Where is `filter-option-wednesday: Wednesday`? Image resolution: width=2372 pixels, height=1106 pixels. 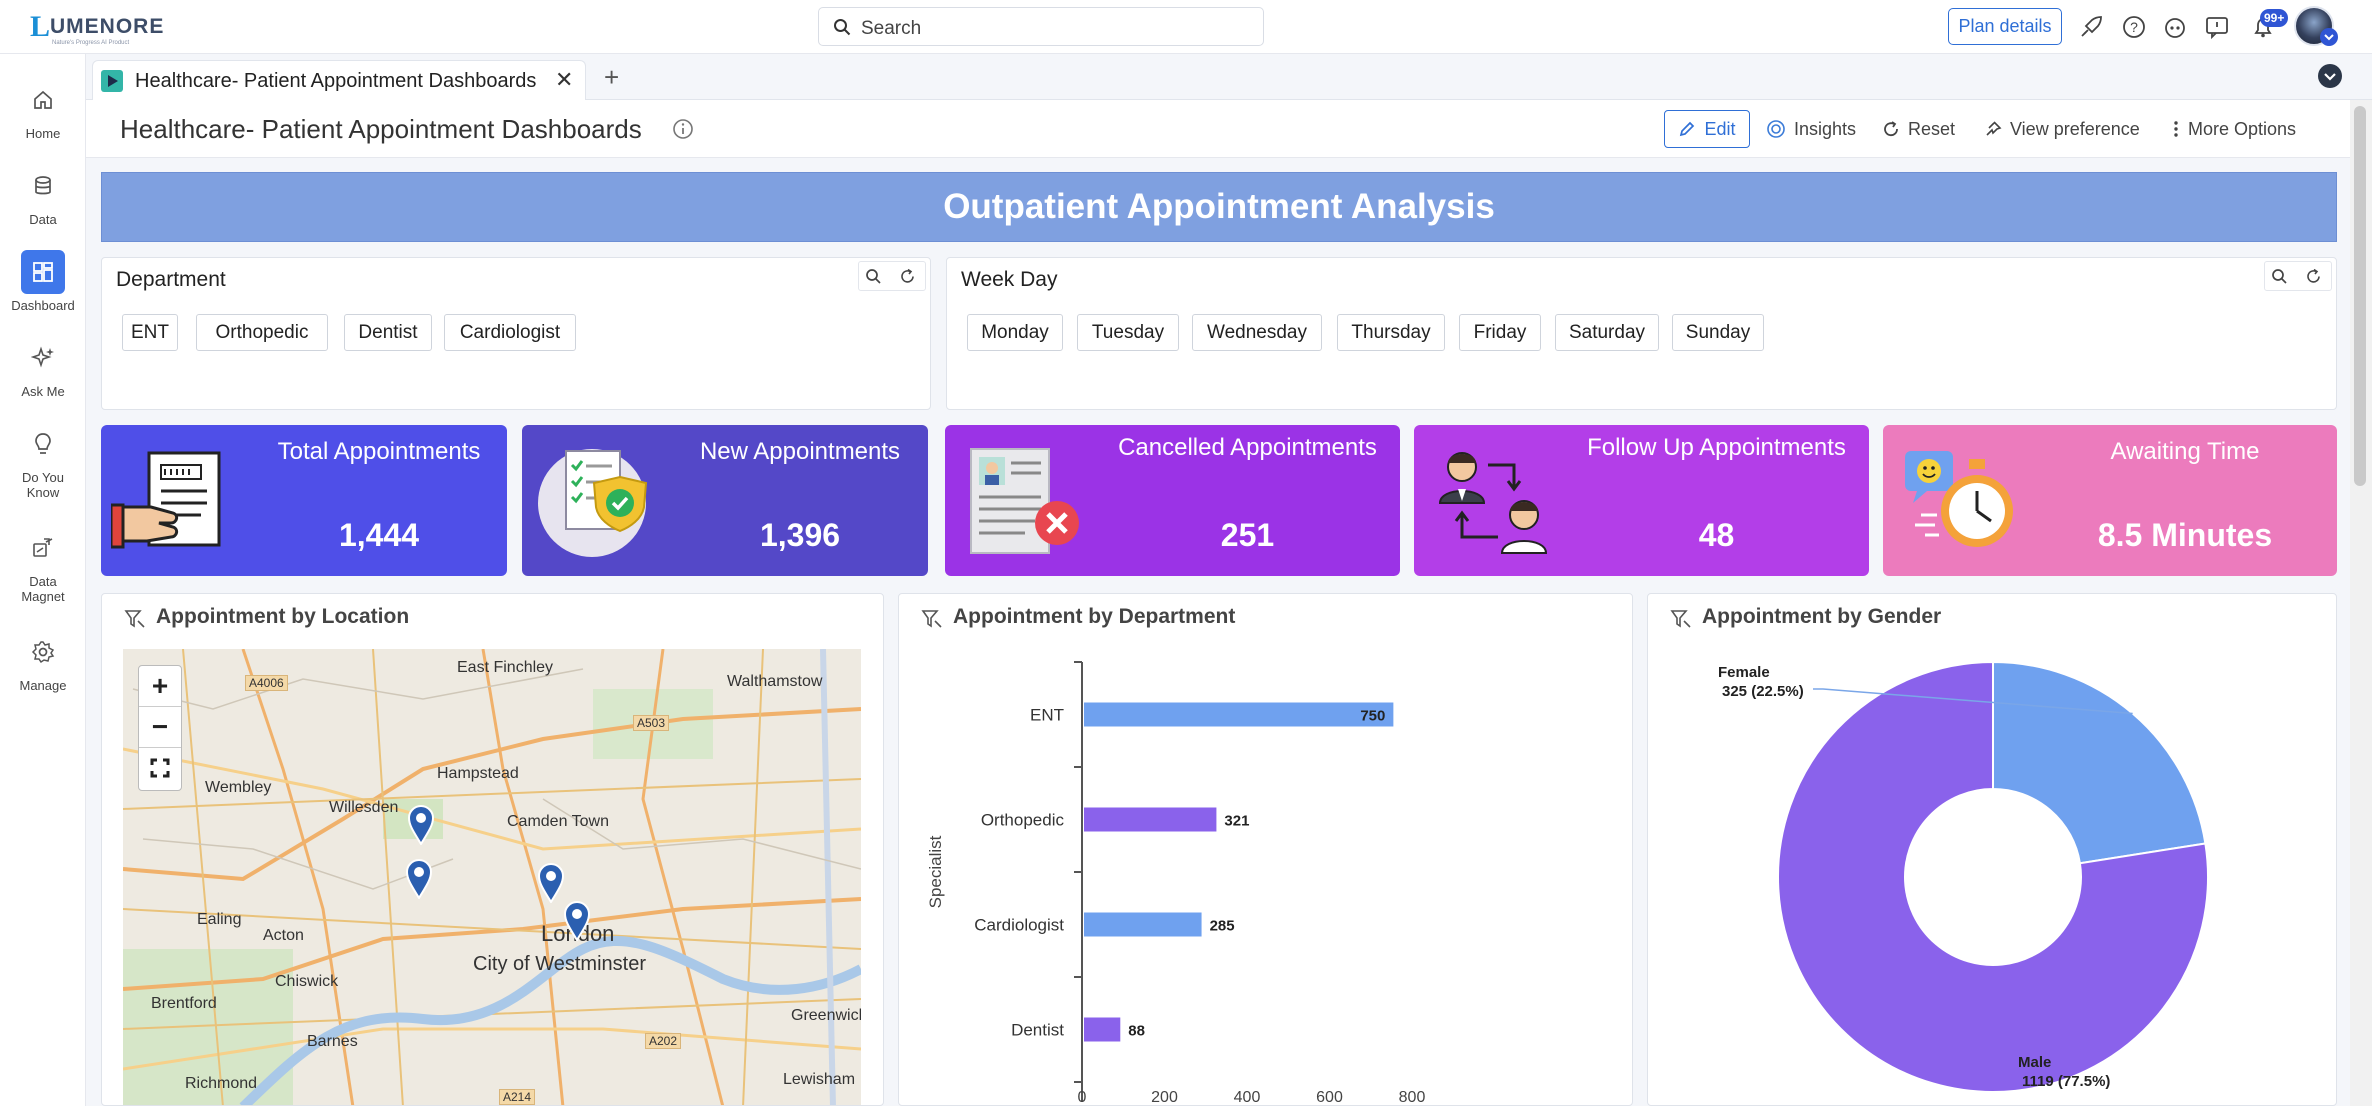 filter-option-wednesday: Wednesday is located at coordinates (1257, 332).